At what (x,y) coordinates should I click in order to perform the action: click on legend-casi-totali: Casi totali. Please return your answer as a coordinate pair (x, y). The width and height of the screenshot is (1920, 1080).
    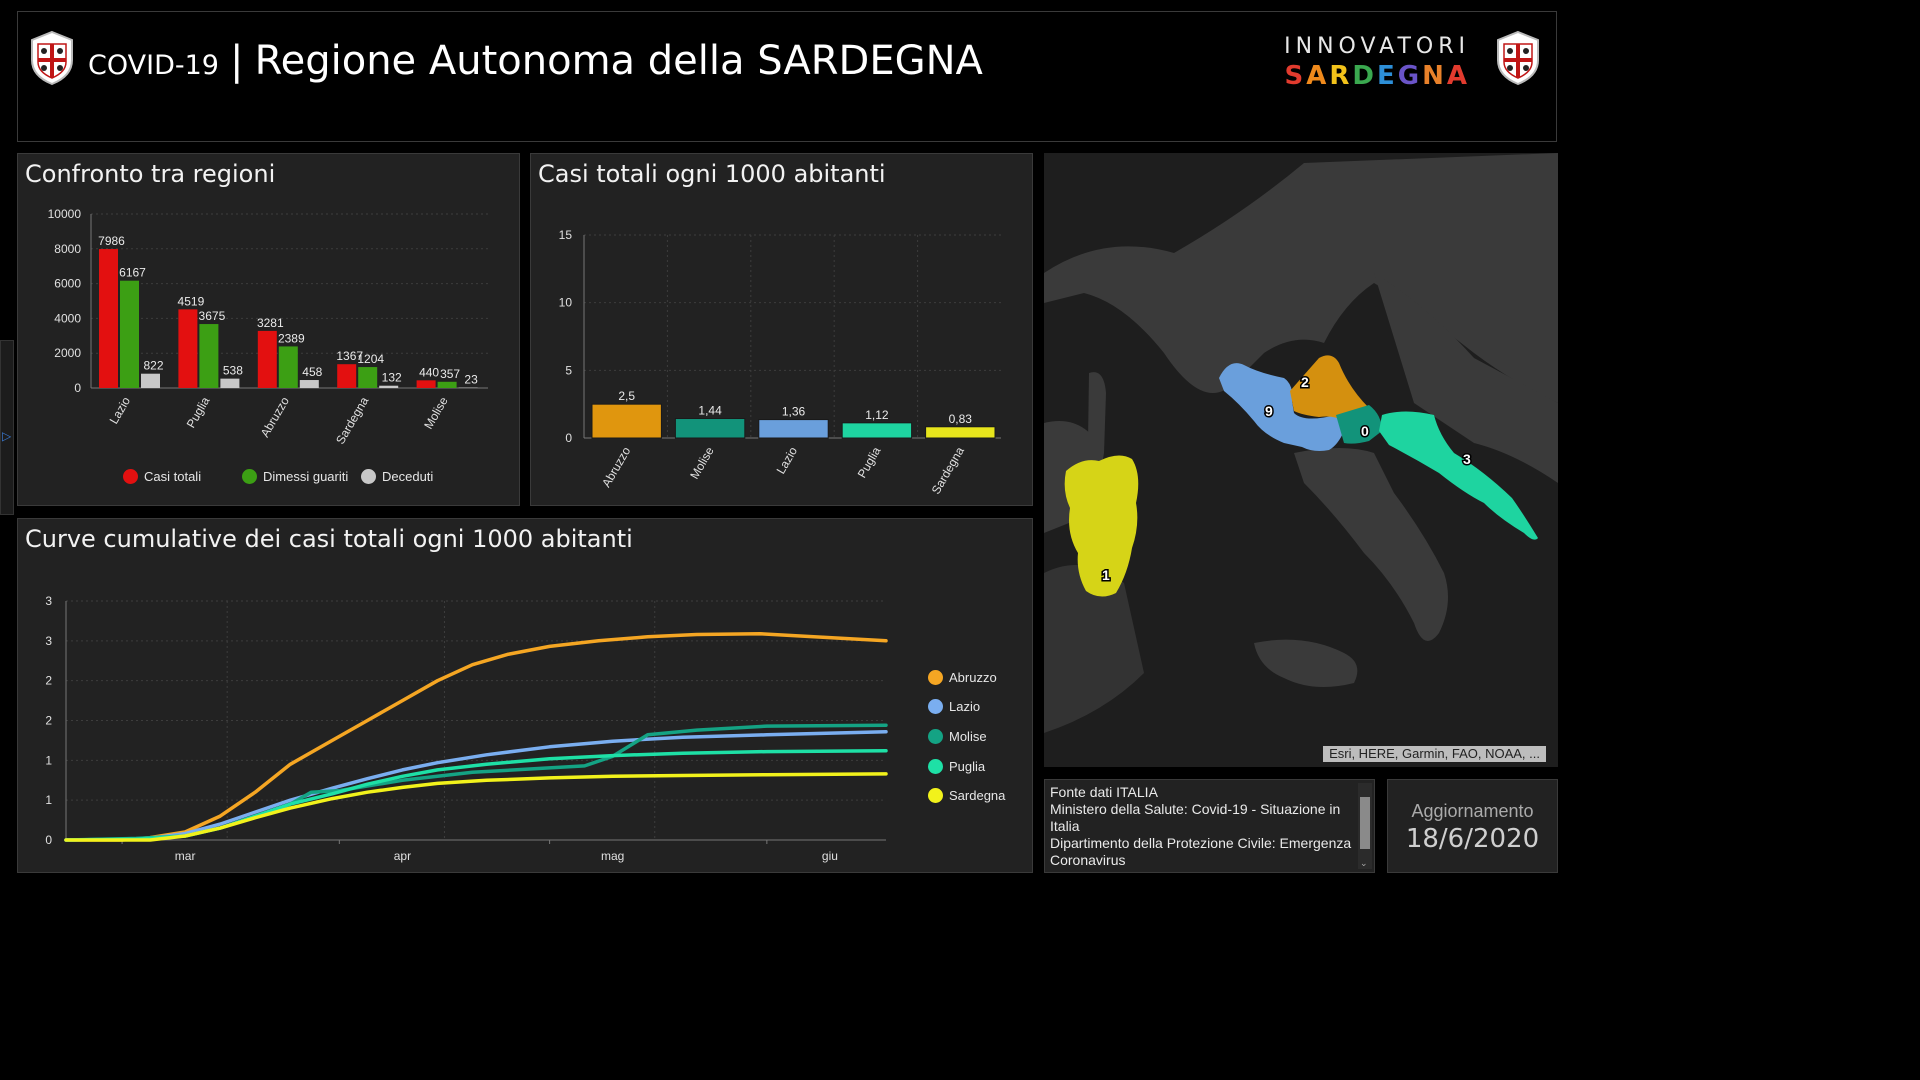
    Looking at the image, I should click on (162, 476).